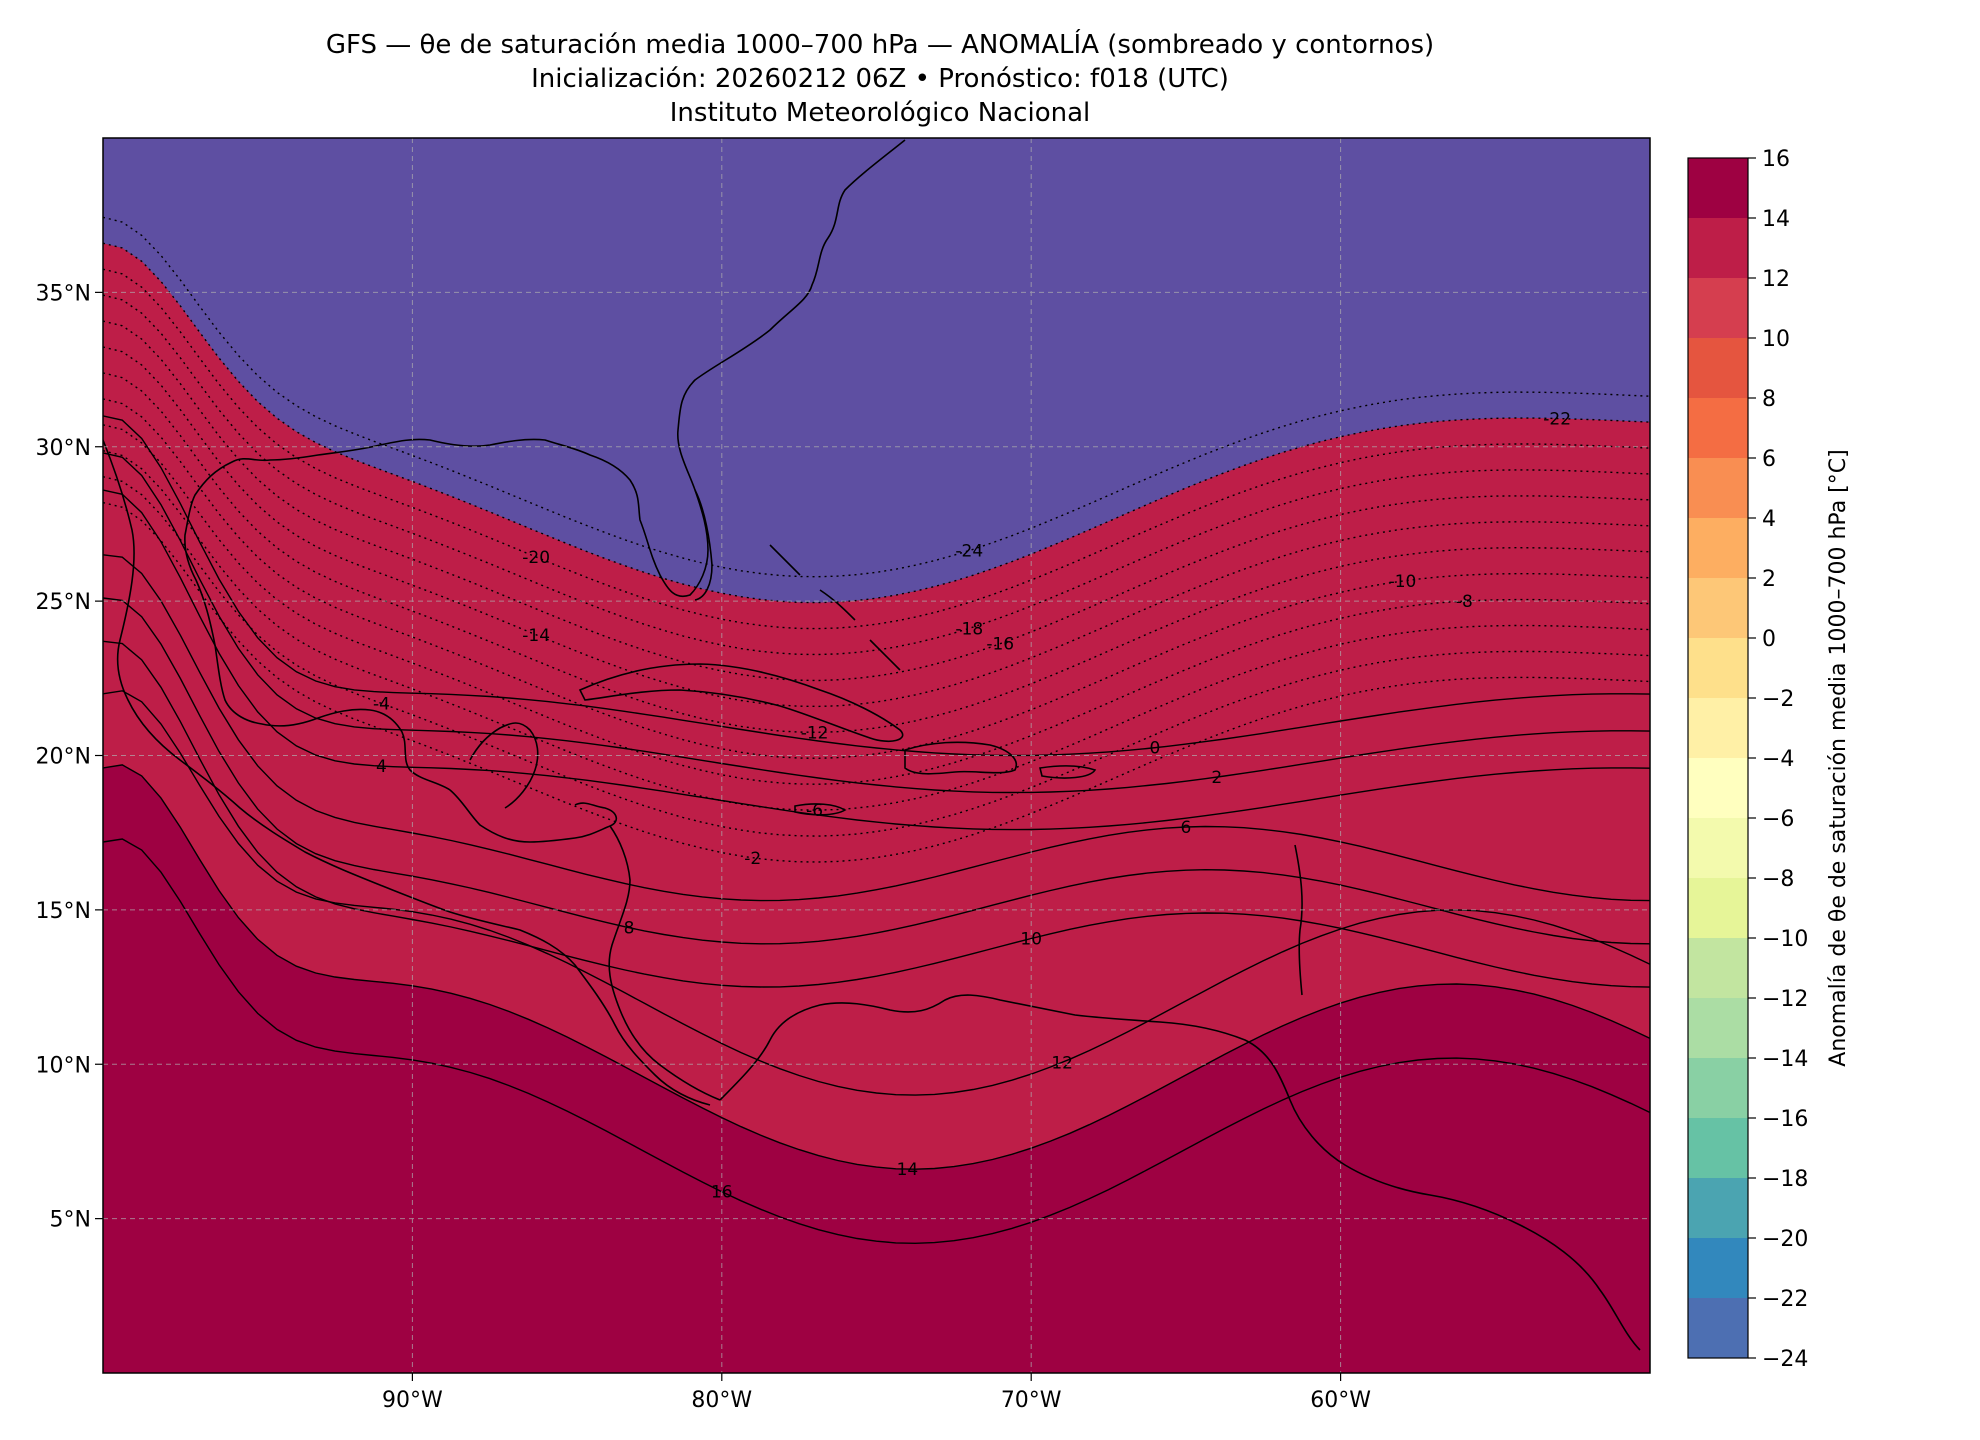 The height and width of the screenshot is (1440, 1980). I want to click on lon-tick-label: 70°W, so click(1031, 1400).